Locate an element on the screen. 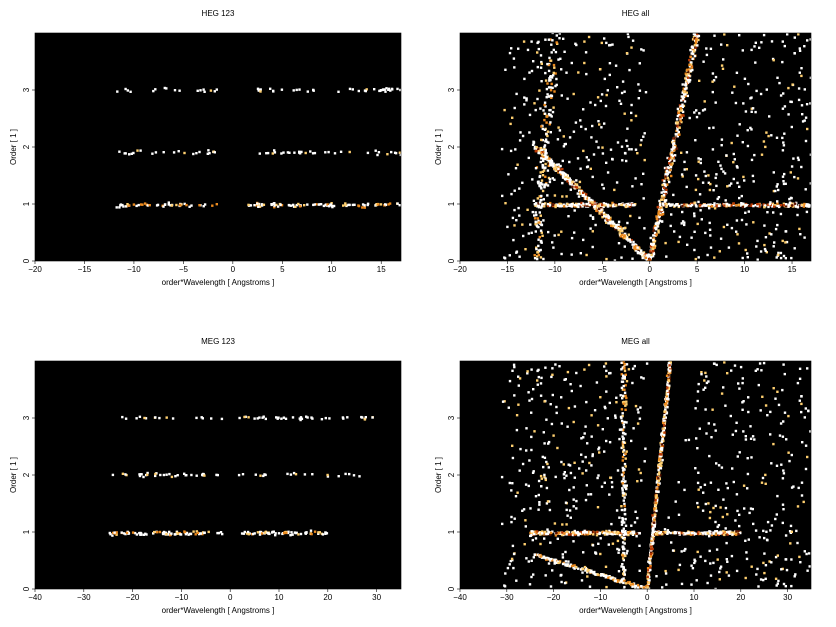 The width and height of the screenshot is (836, 627). x-tick-label: 15 is located at coordinates (792, 269).